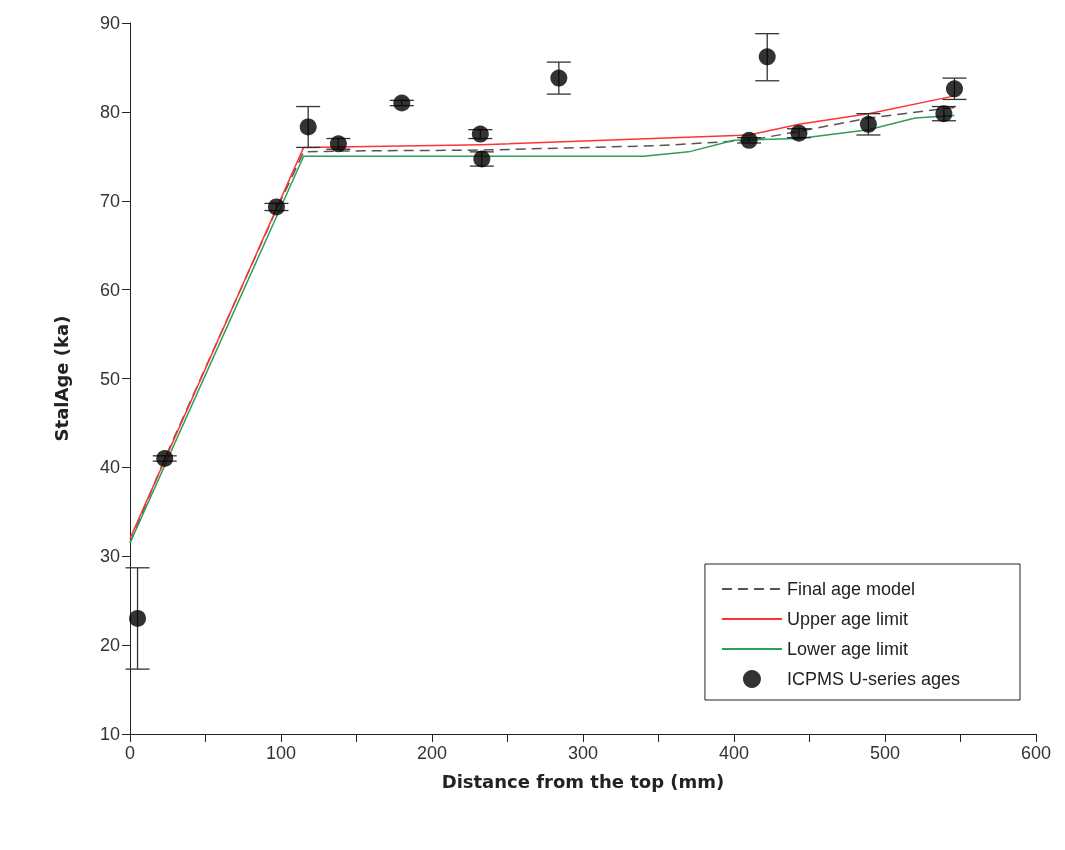 The image size is (1065, 850). I want to click on y-tick-label: 40, so click(109, 467).